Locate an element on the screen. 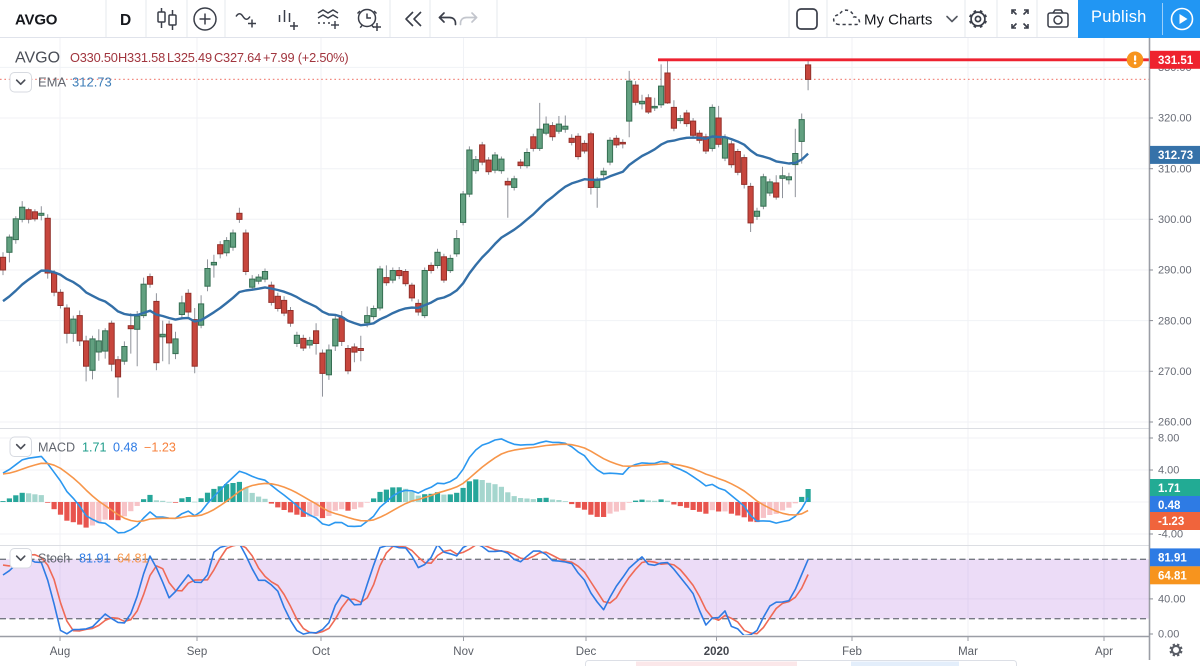 The height and width of the screenshot is (666, 1200). svg-text: EMA is located at coordinates (52, 82).